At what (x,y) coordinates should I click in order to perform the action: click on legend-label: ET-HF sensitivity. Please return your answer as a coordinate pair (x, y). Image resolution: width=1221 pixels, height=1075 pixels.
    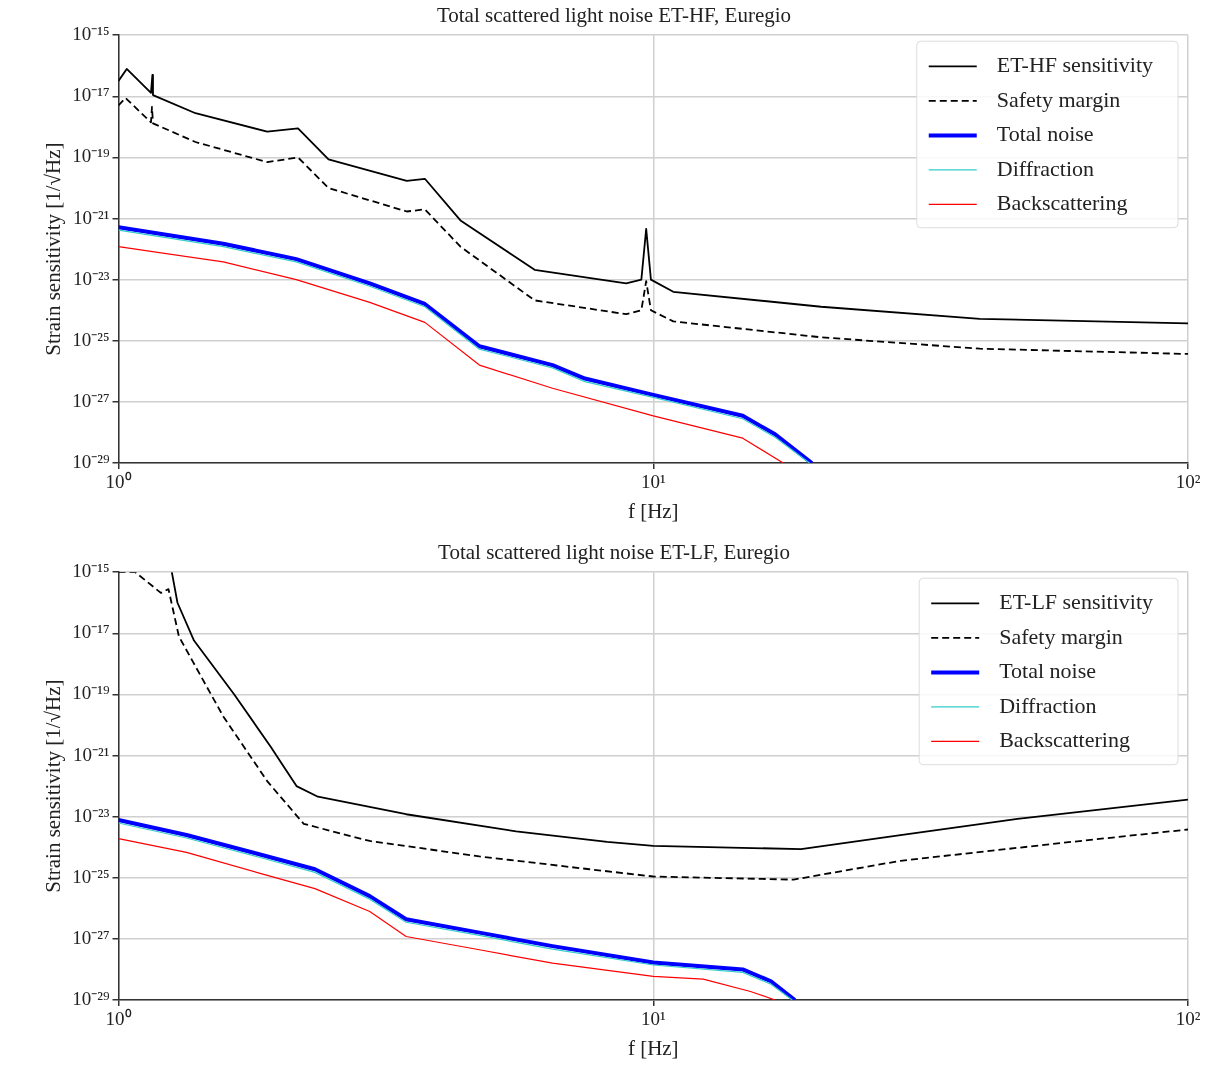
    Looking at the image, I should click on (1075, 65).